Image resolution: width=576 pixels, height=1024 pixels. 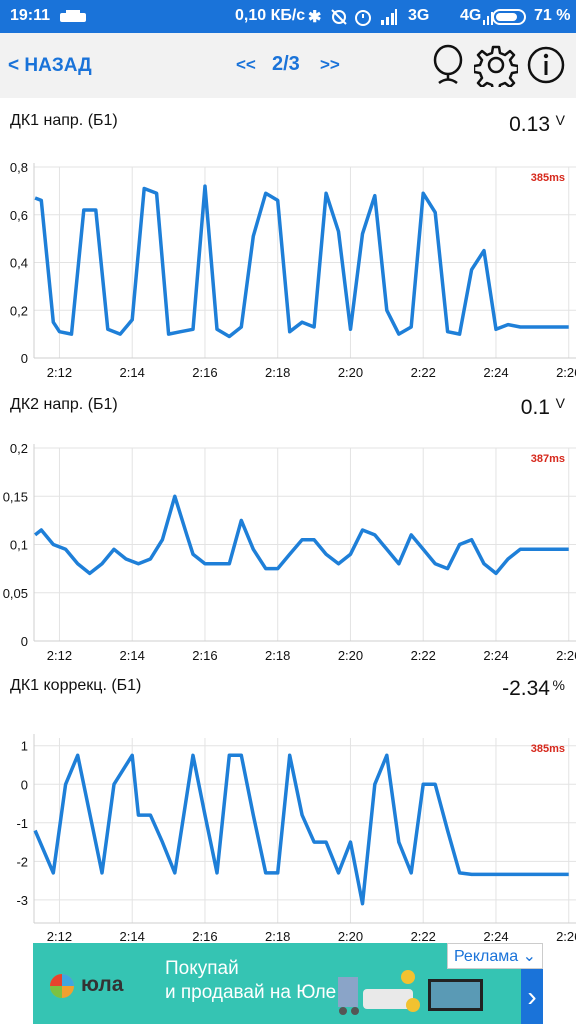 What do you see at coordinates (64, 120) in the screenshot?
I see `panel-title: ДК1 напр. (Б1)` at bounding box center [64, 120].